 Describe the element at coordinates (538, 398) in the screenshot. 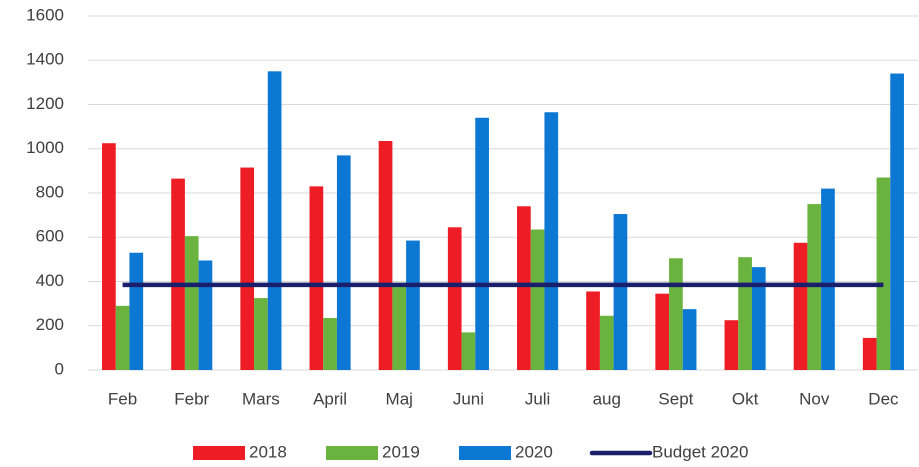

I see `x-tick-label: Juli` at that location.